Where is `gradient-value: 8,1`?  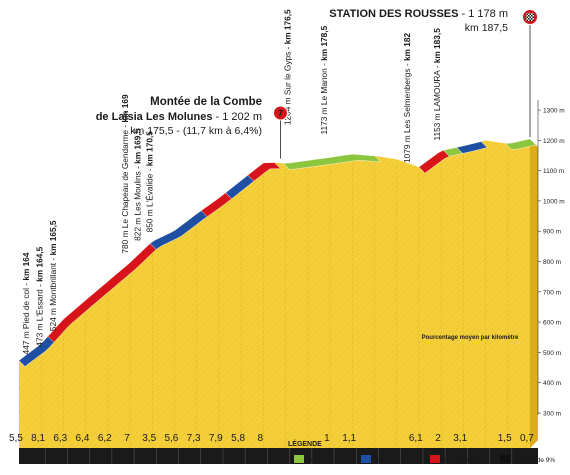 gradient-value: 8,1 is located at coordinates (38, 438).